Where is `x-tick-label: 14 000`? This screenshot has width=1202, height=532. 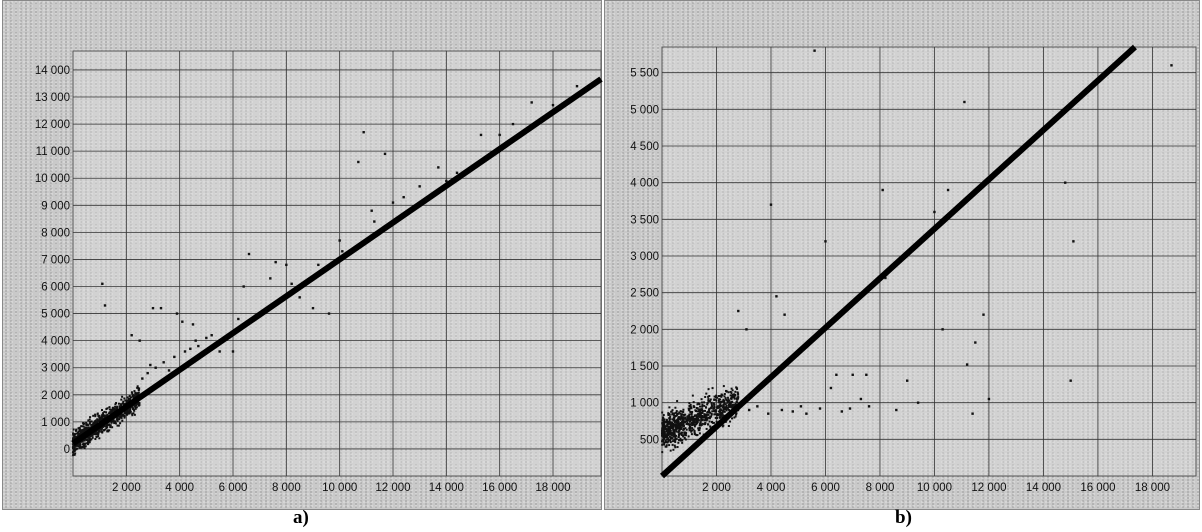
x-tick-label: 14 000 is located at coordinates (1043, 488).